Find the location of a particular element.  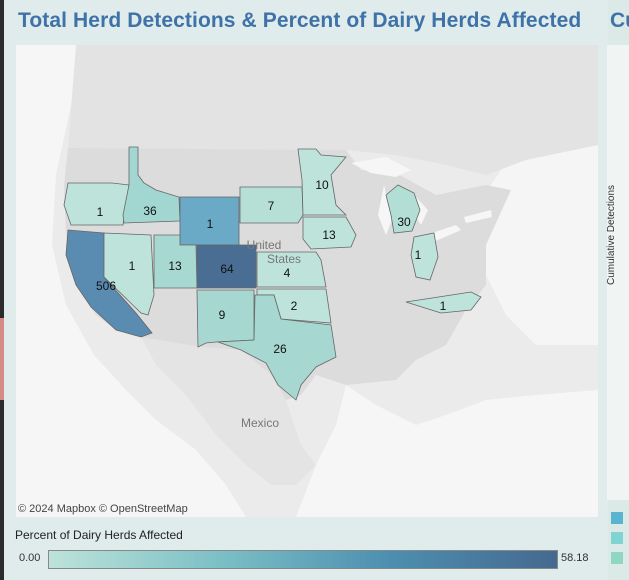

state-texas is located at coordinates (277, 347).